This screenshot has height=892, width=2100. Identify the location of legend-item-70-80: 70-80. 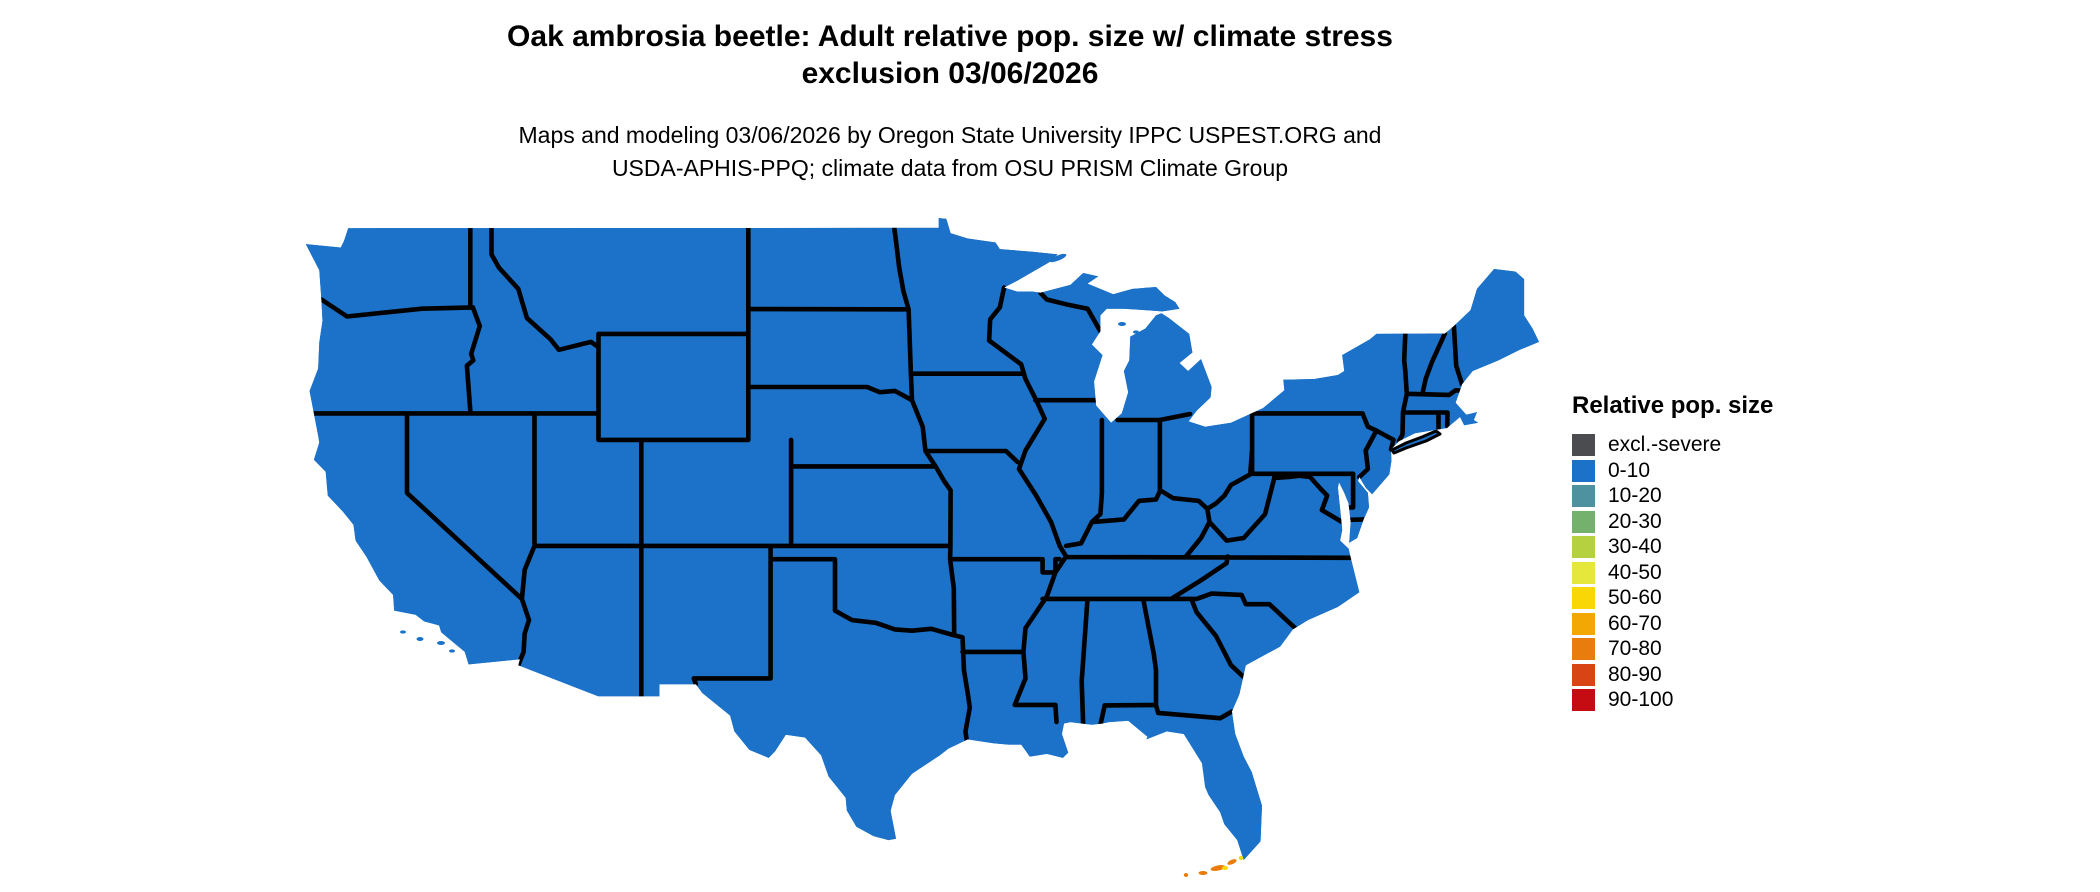
(1722, 648).